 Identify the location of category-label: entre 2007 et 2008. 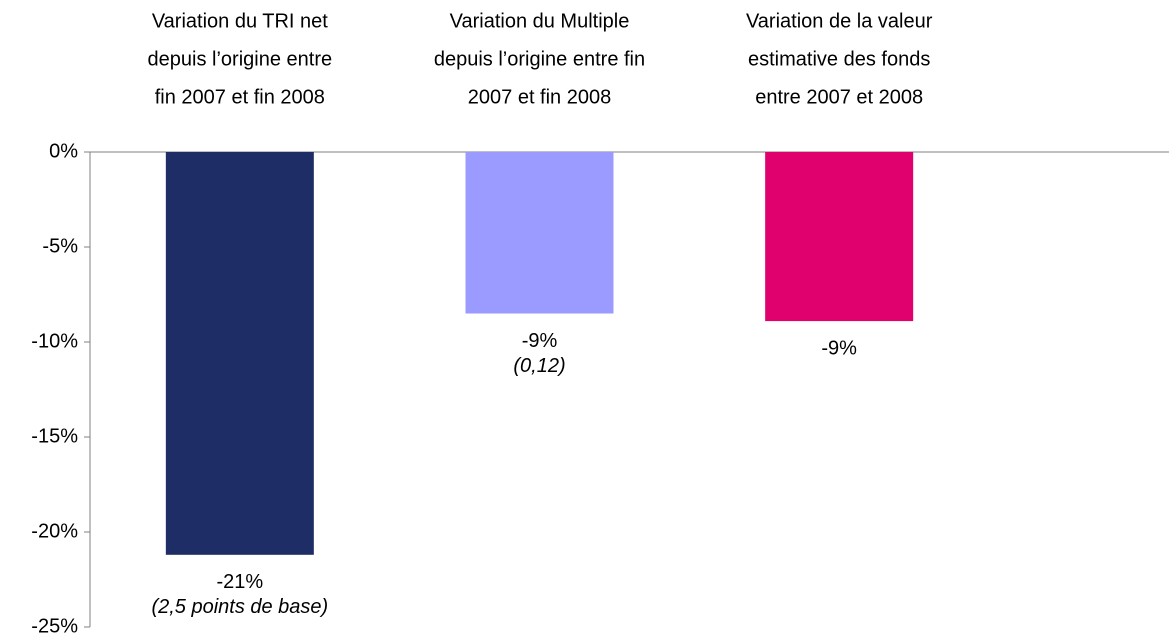
(839, 97).